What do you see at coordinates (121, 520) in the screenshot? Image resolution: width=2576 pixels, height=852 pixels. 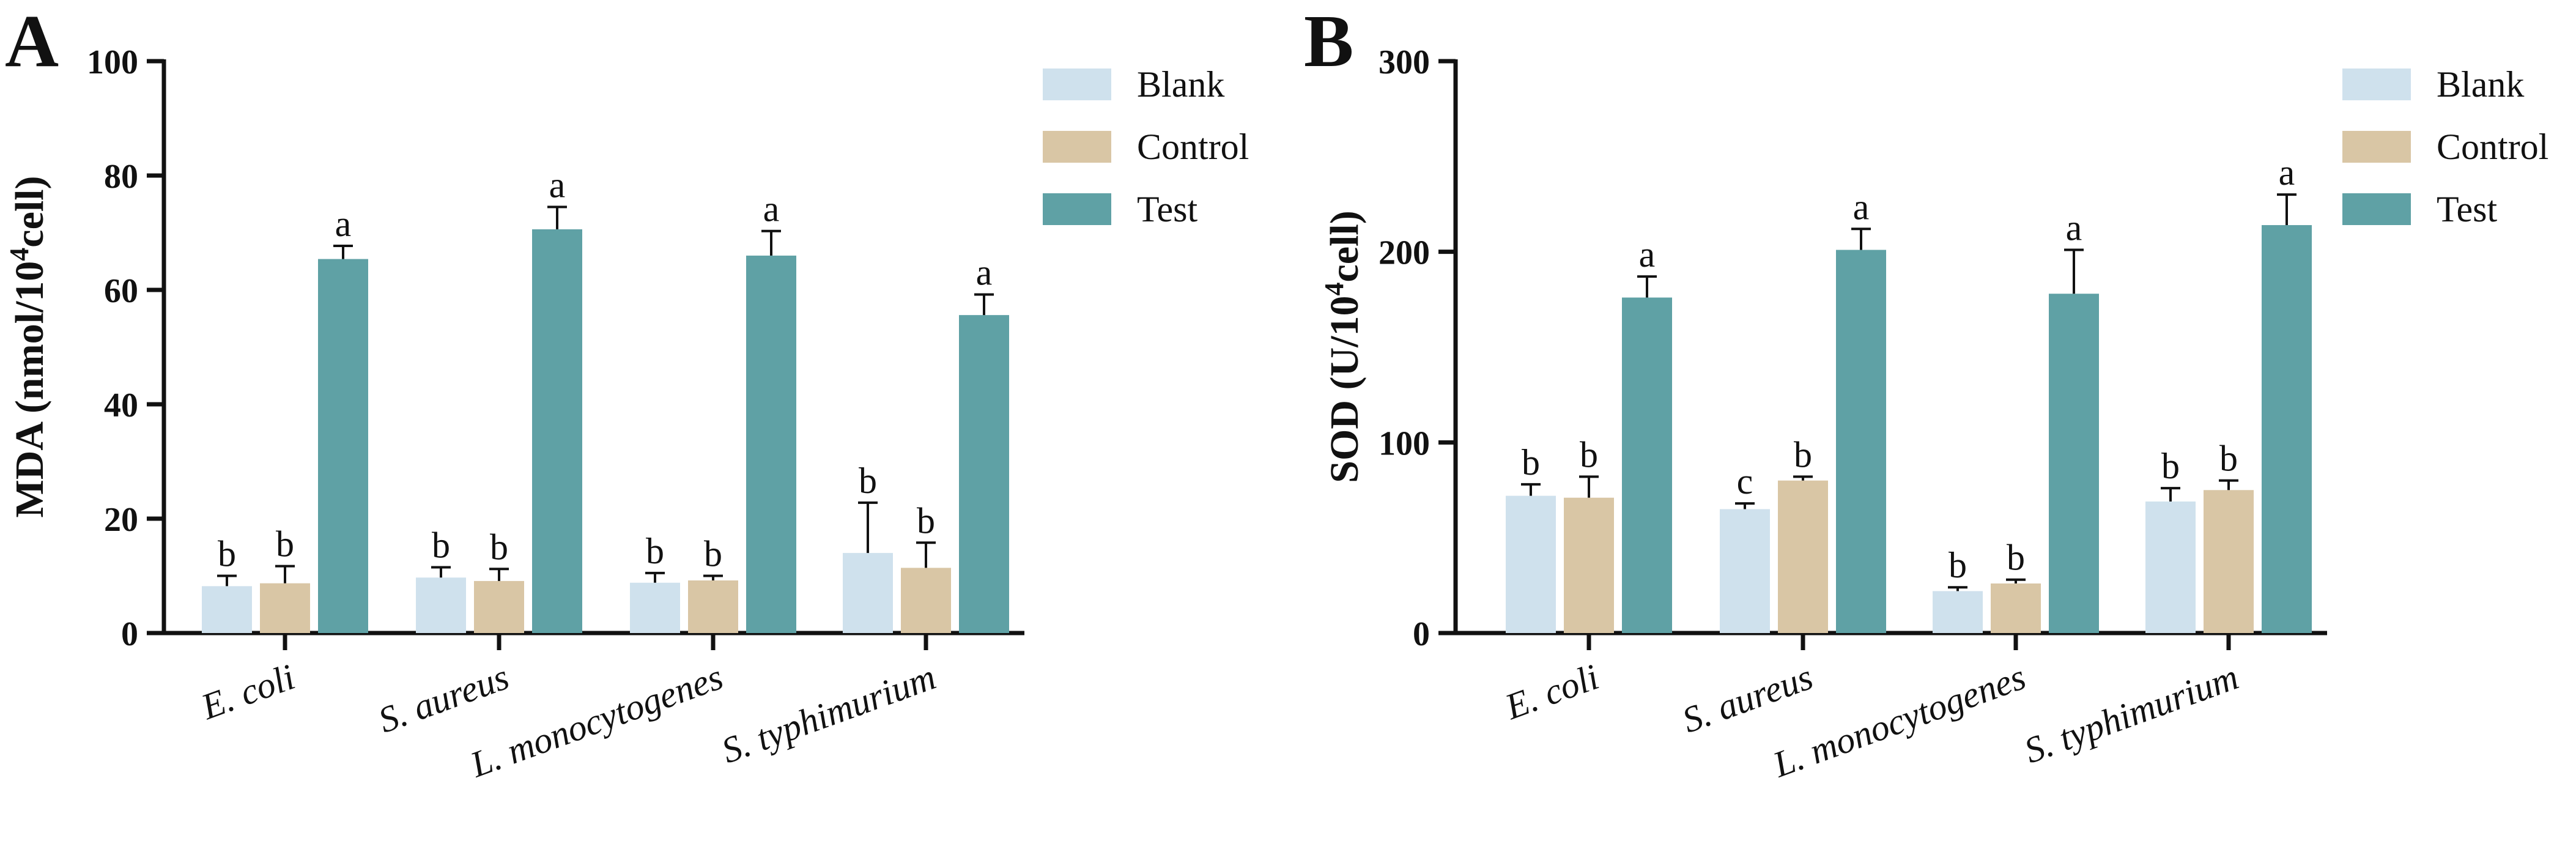 I see `y-tick-label: 20` at bounding box center [121, 520].